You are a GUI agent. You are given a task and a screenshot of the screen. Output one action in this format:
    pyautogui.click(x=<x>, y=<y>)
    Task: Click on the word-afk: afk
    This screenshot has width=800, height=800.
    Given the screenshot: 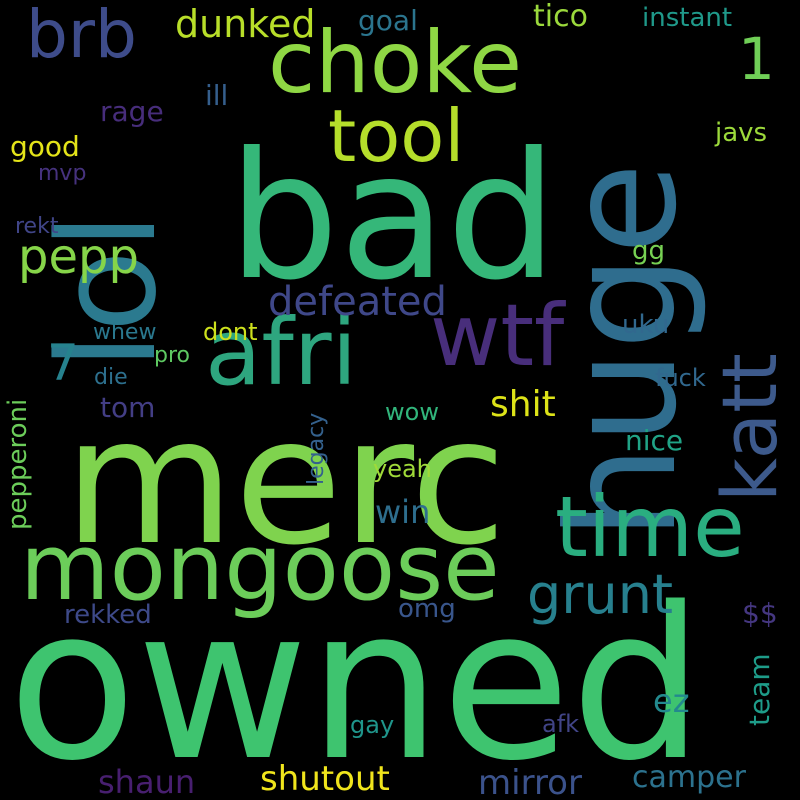 What is the action you would take?
    pyautogui.click(x=561, y=724)
    